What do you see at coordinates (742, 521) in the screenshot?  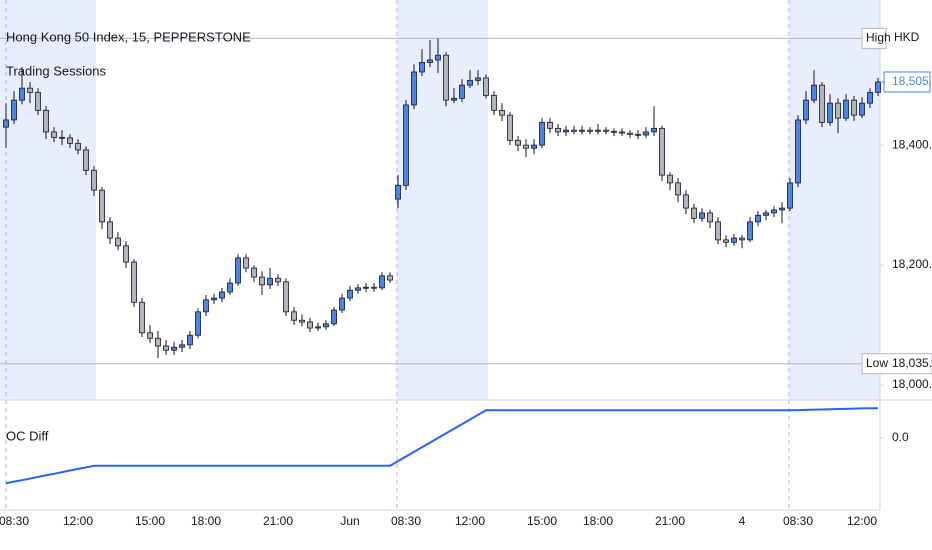 I see `x-tick-label: 4` at bounding box center [742, 521].